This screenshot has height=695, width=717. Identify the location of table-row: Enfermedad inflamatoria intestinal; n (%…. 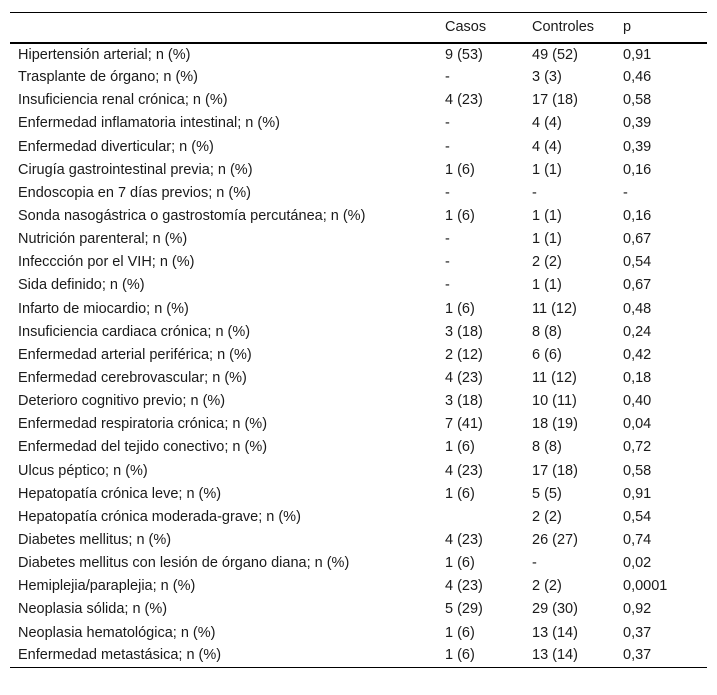
(358, 123).